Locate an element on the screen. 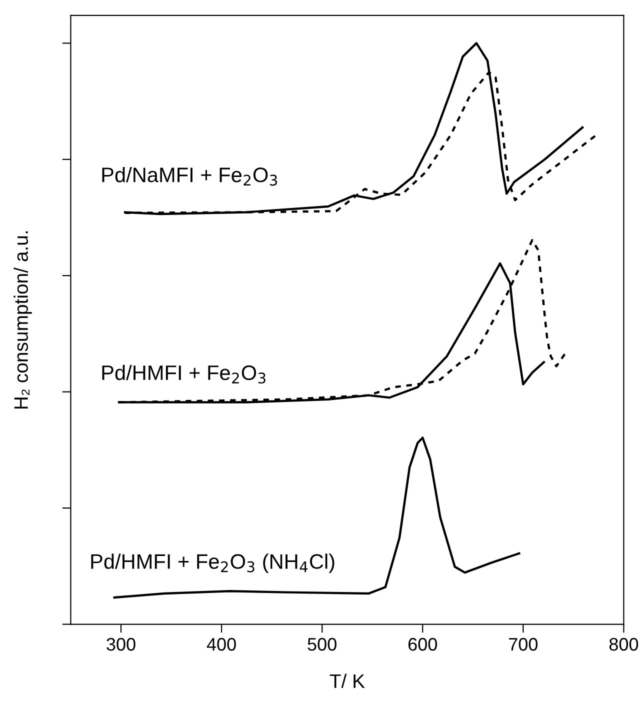  x-axis-title: T/ K is located at coordinates (347, 681).